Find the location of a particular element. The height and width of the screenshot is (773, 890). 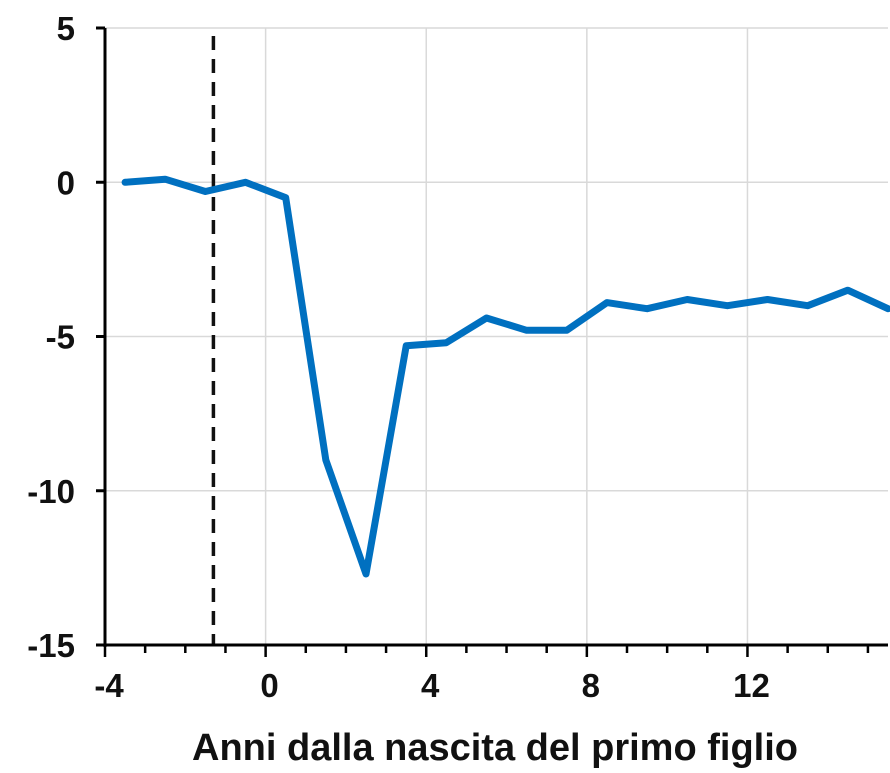

x-axis-title: Anni dalla nascita del primo figlio is located at coordinates (495, 748).